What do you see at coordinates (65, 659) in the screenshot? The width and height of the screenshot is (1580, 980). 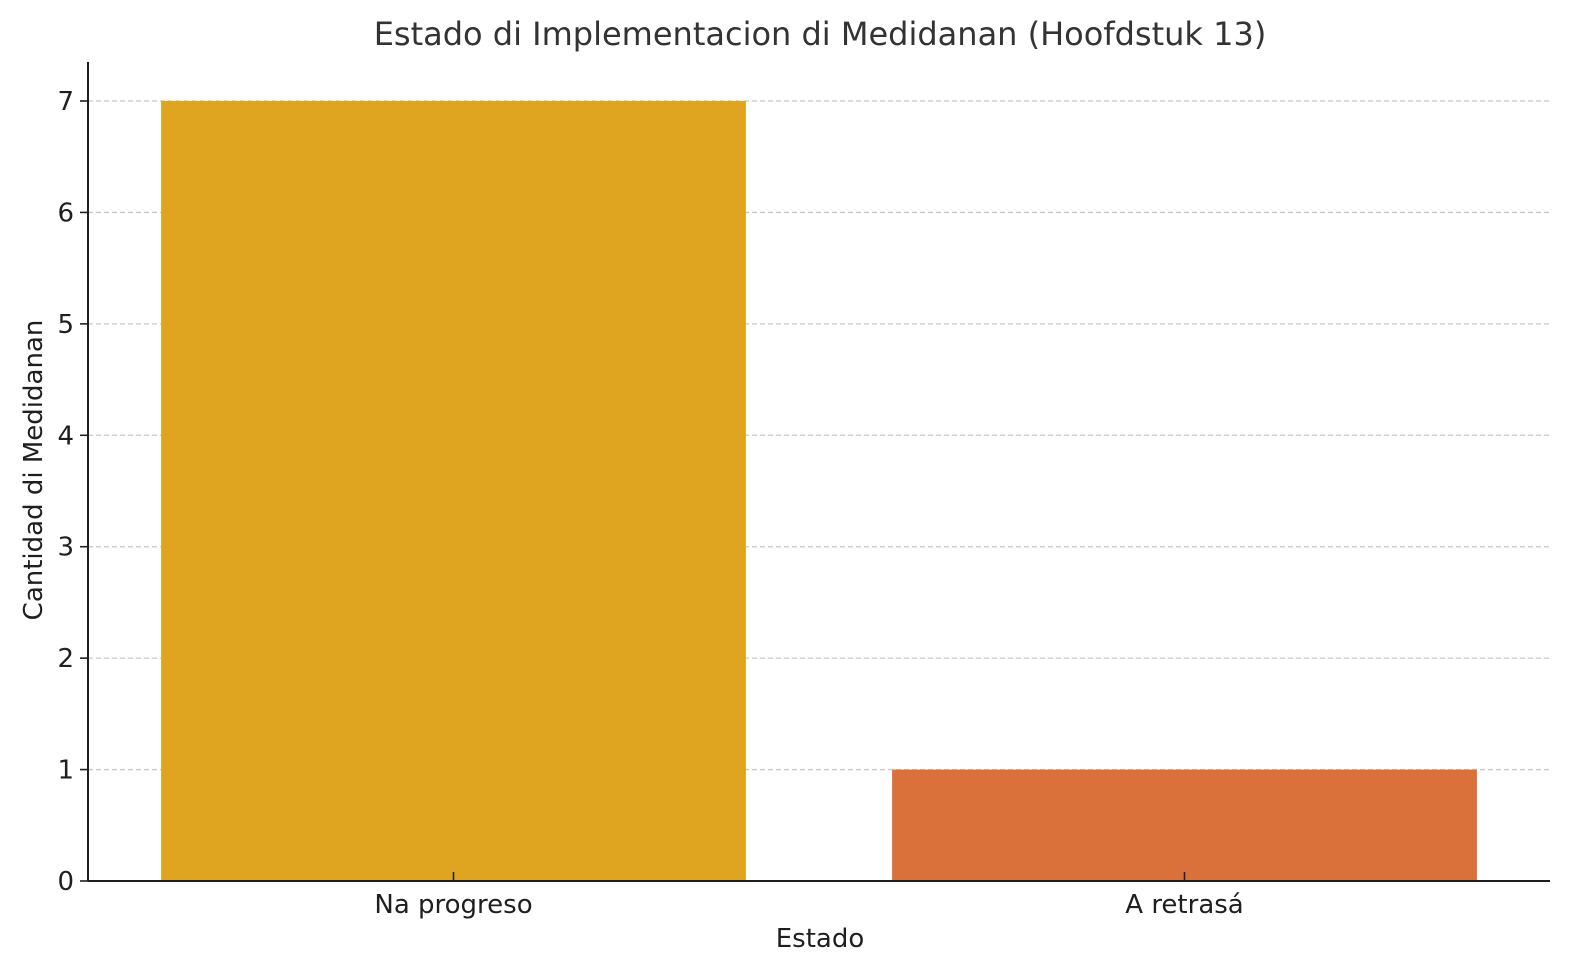 I see `y-tick-label: 2` at bounding box center [65, 659].